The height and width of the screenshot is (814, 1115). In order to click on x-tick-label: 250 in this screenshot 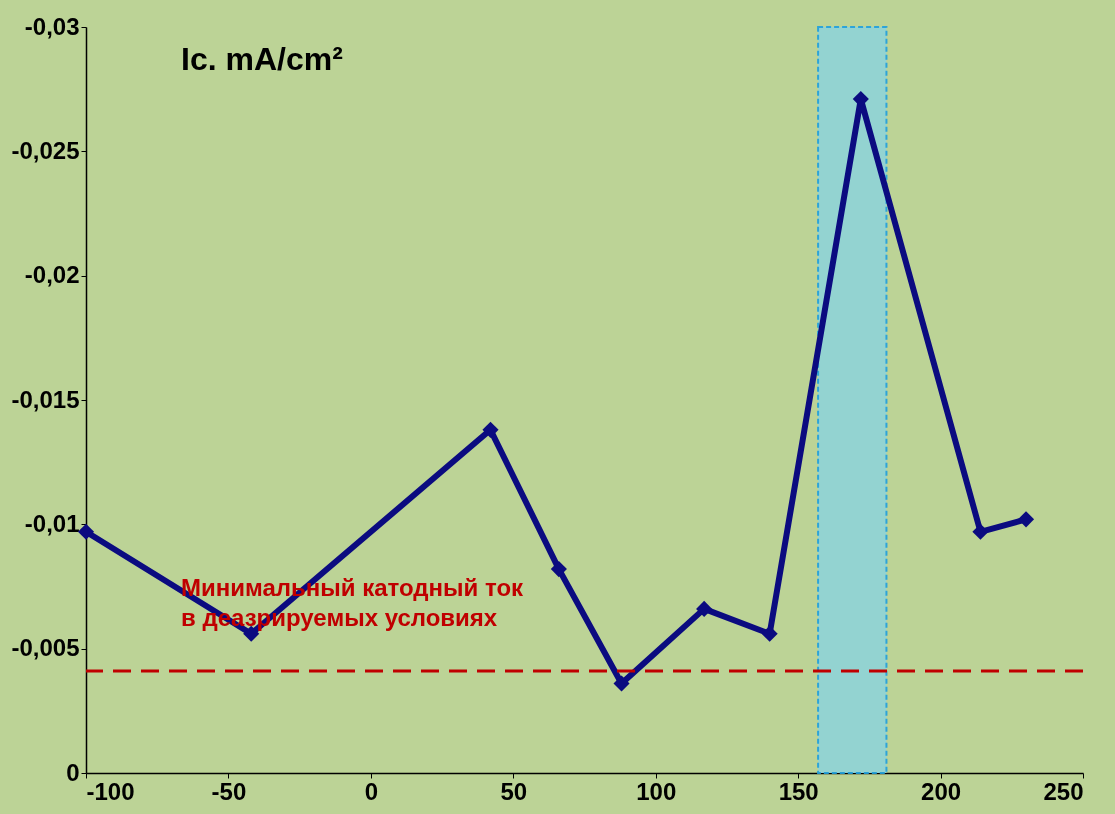, I will do `click(1063, 791)`.